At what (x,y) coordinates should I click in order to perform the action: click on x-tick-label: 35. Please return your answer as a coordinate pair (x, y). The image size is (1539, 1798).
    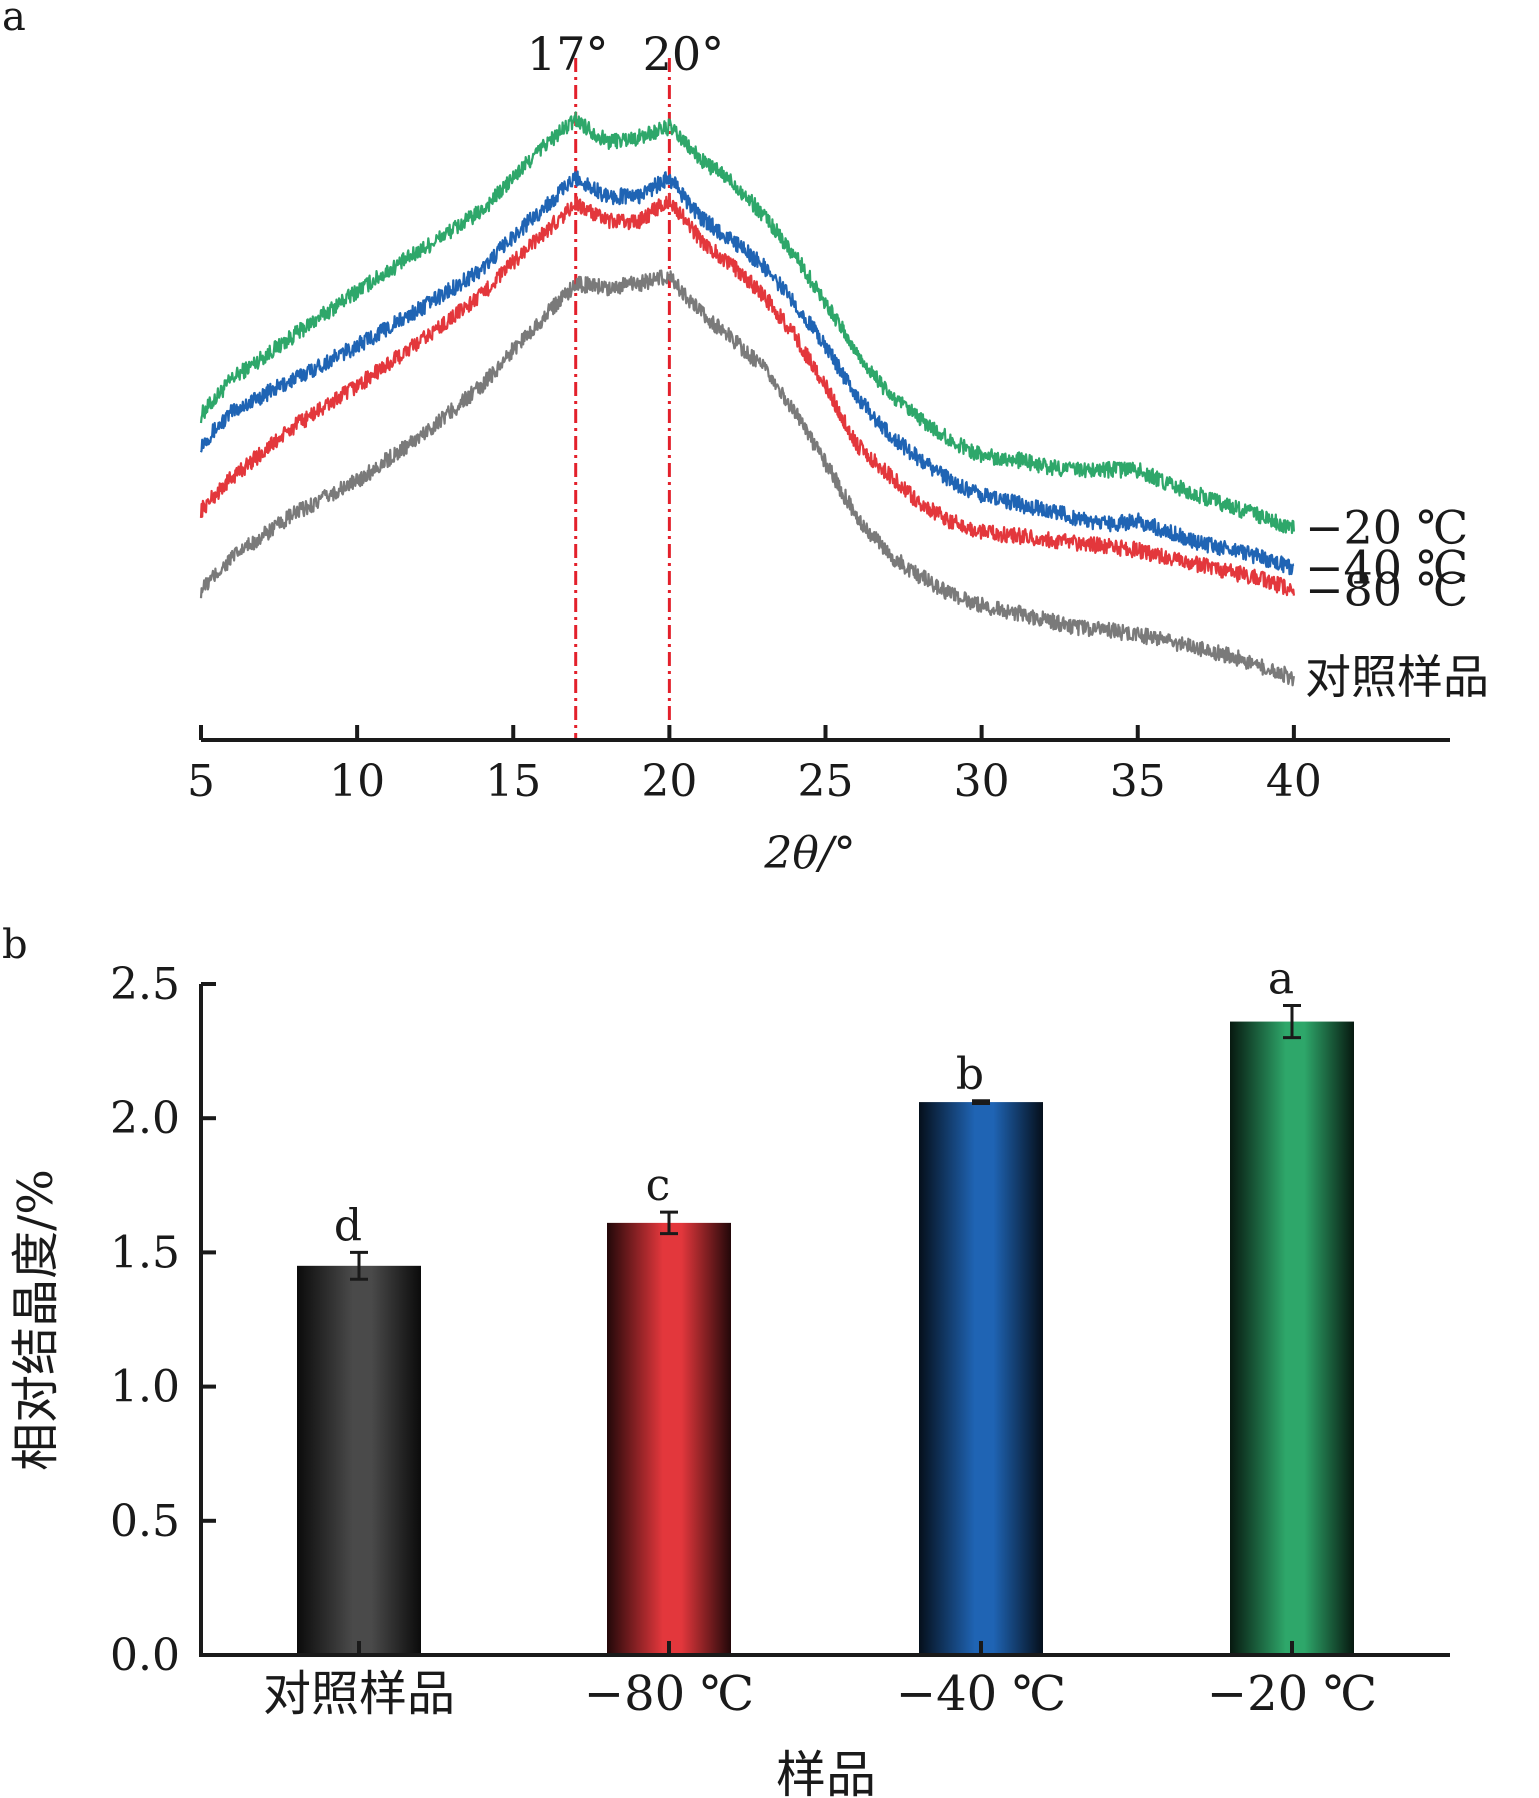
    Looking at the image, I should click on (1138, 781).